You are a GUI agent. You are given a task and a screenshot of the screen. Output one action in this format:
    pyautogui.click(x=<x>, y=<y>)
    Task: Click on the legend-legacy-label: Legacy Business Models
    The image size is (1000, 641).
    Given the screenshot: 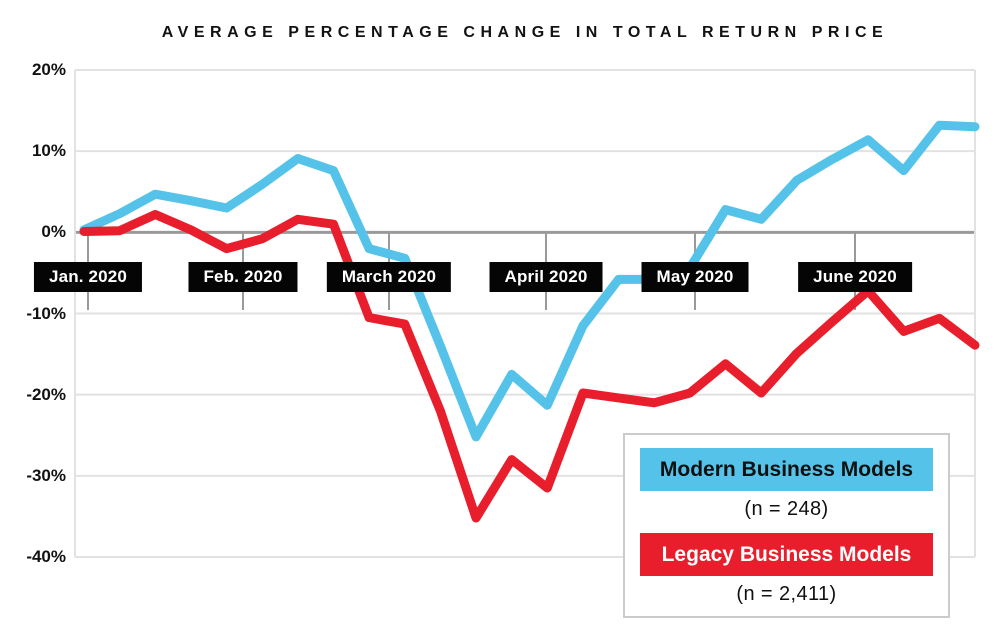 What is the action you would take?
    pyautogui.click(x=786, y=554)
    